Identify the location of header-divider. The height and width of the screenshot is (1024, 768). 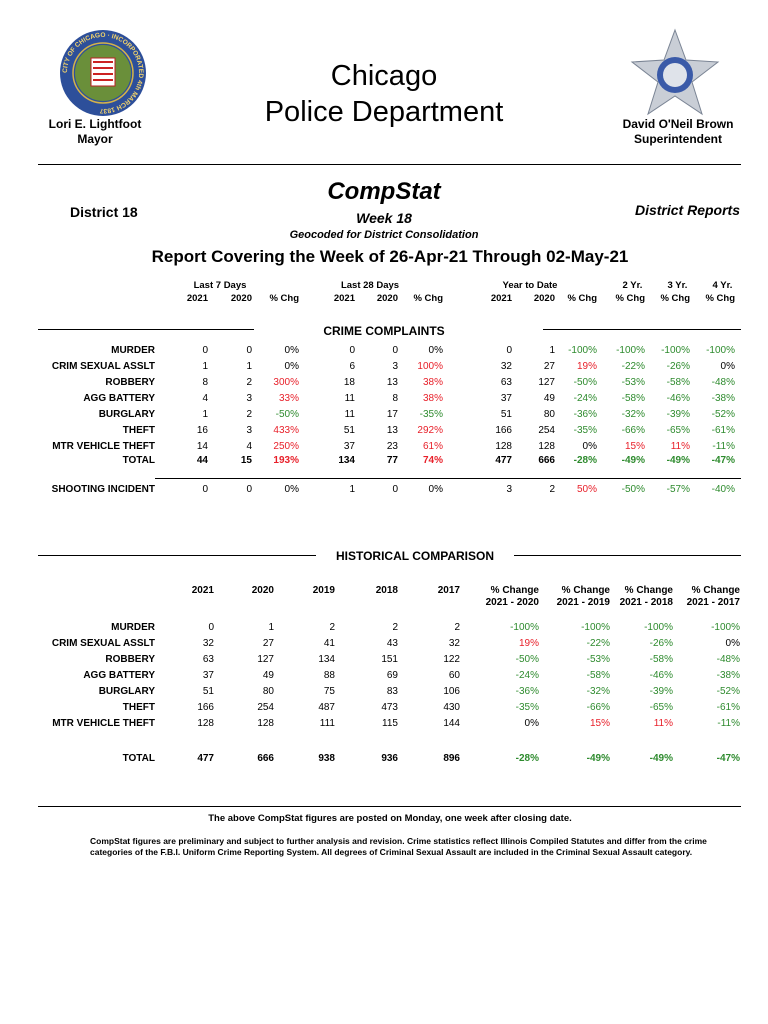
(389, 164).